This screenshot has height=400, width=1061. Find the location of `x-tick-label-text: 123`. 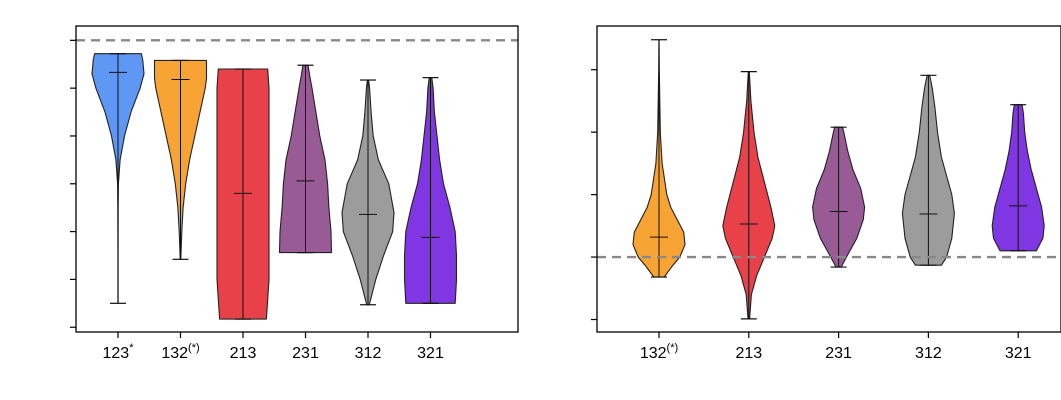

x-tick-label-text: 123 is located at coordinates (116, 353).